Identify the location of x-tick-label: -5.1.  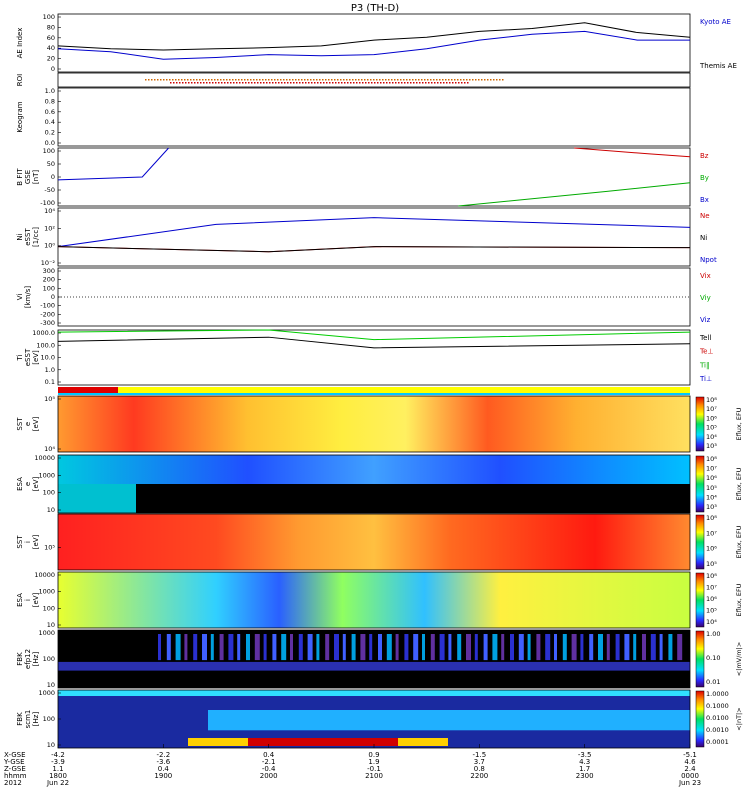
(690, 755).